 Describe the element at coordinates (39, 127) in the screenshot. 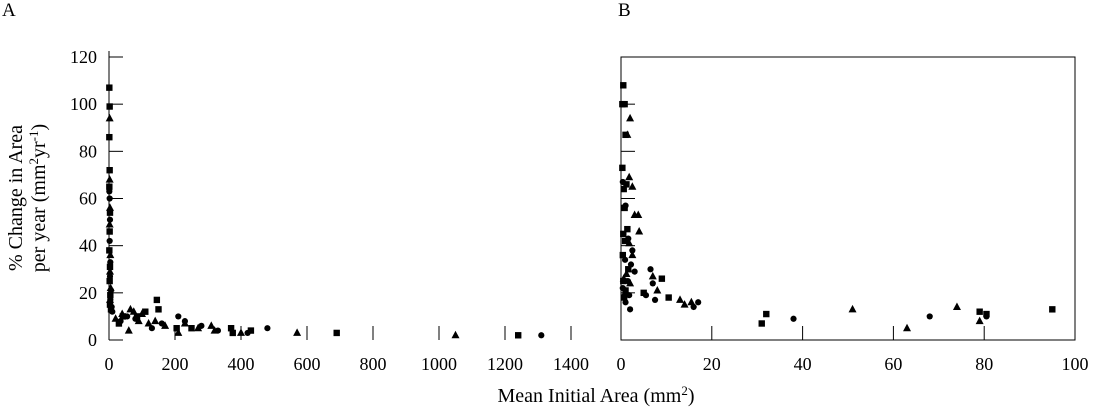

I see `y-axis-title-line2-suffix: )` at that location.